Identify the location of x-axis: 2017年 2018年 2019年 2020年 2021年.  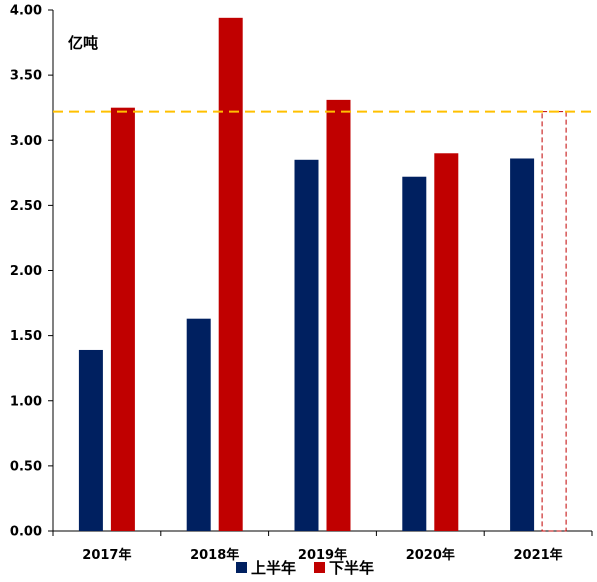
(322, 546).